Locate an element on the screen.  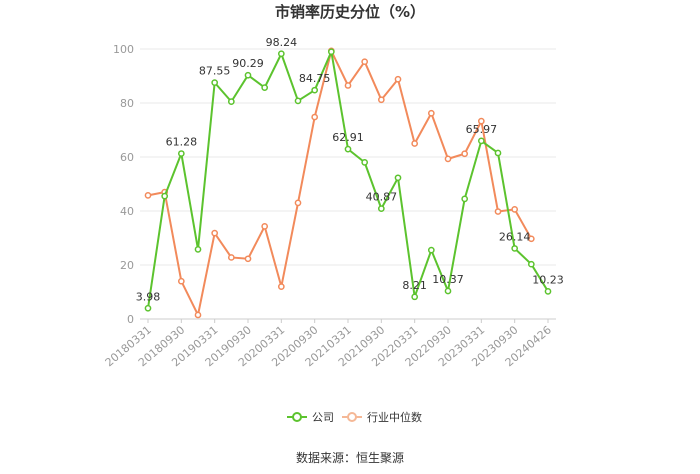
data-label: 3.98 is located at coordinates (148, 296).